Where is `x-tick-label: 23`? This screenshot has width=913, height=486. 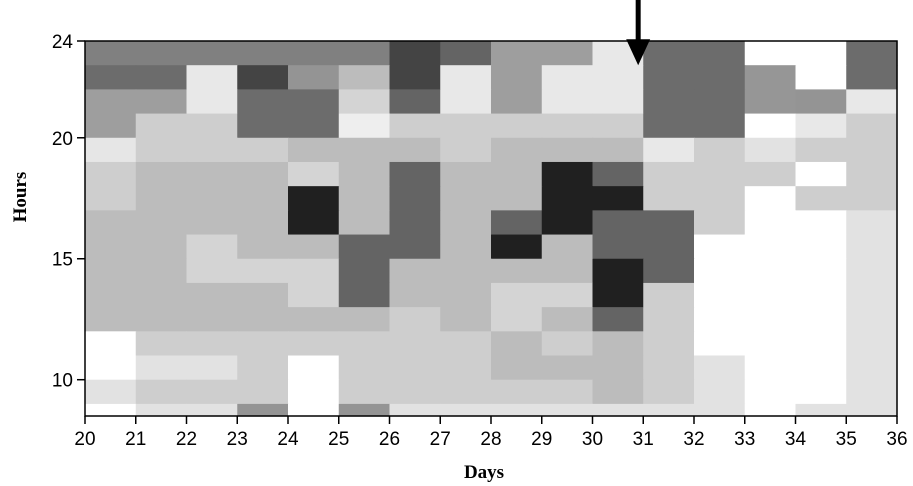 x-tick-label: 23 is located at coordinates (237, 439).